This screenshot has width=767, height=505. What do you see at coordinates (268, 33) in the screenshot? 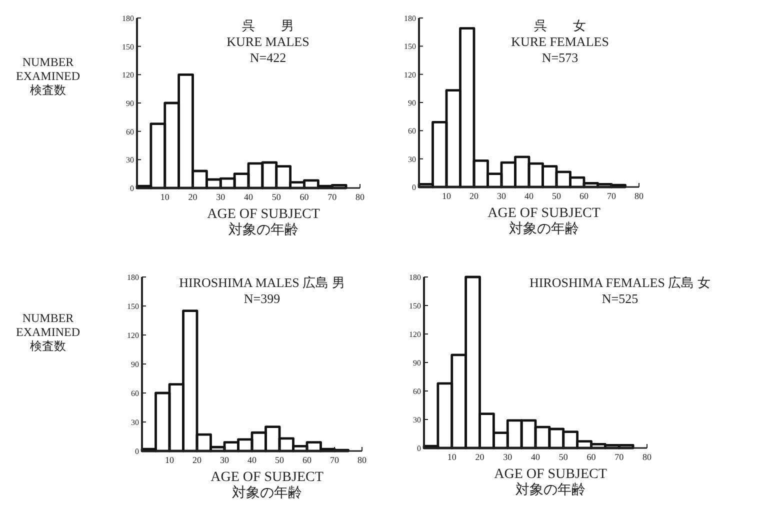
I see `text: 呉 男 KURE MALES` at bounding box center [268, 33].